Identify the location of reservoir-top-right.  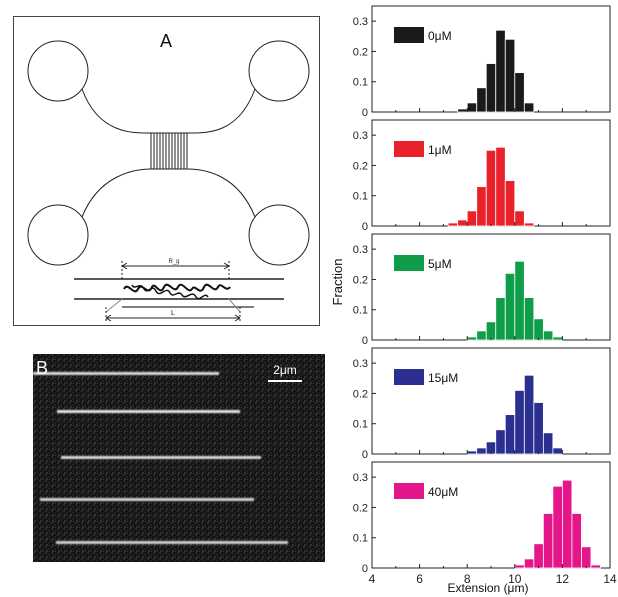
(279, 71).